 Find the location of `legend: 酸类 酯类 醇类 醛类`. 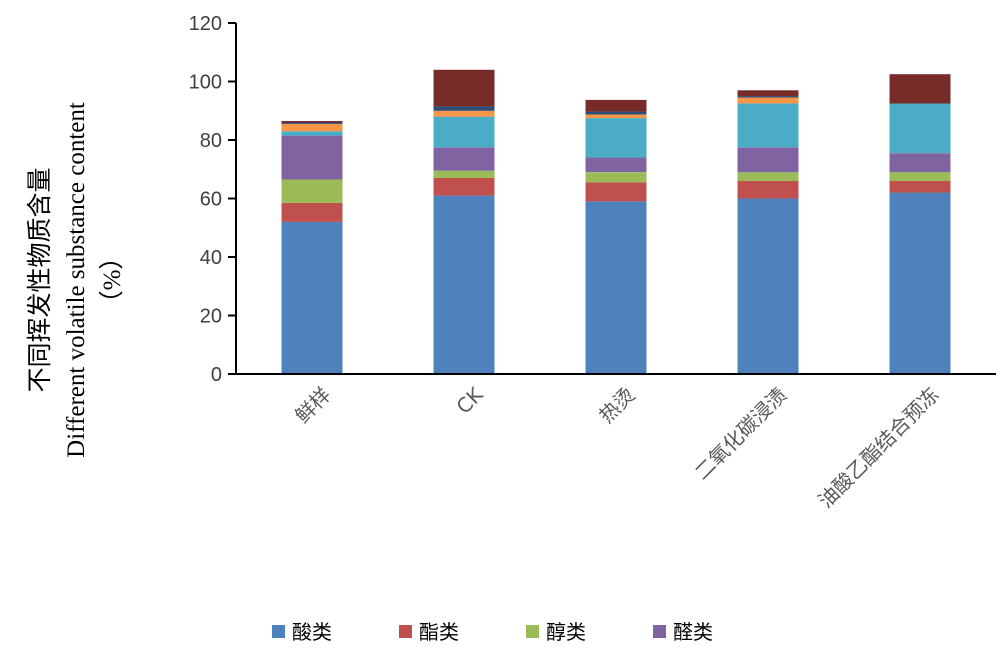

legend: 酸类 酯类 醇类 醛类 is located at coordinates (492, 632).